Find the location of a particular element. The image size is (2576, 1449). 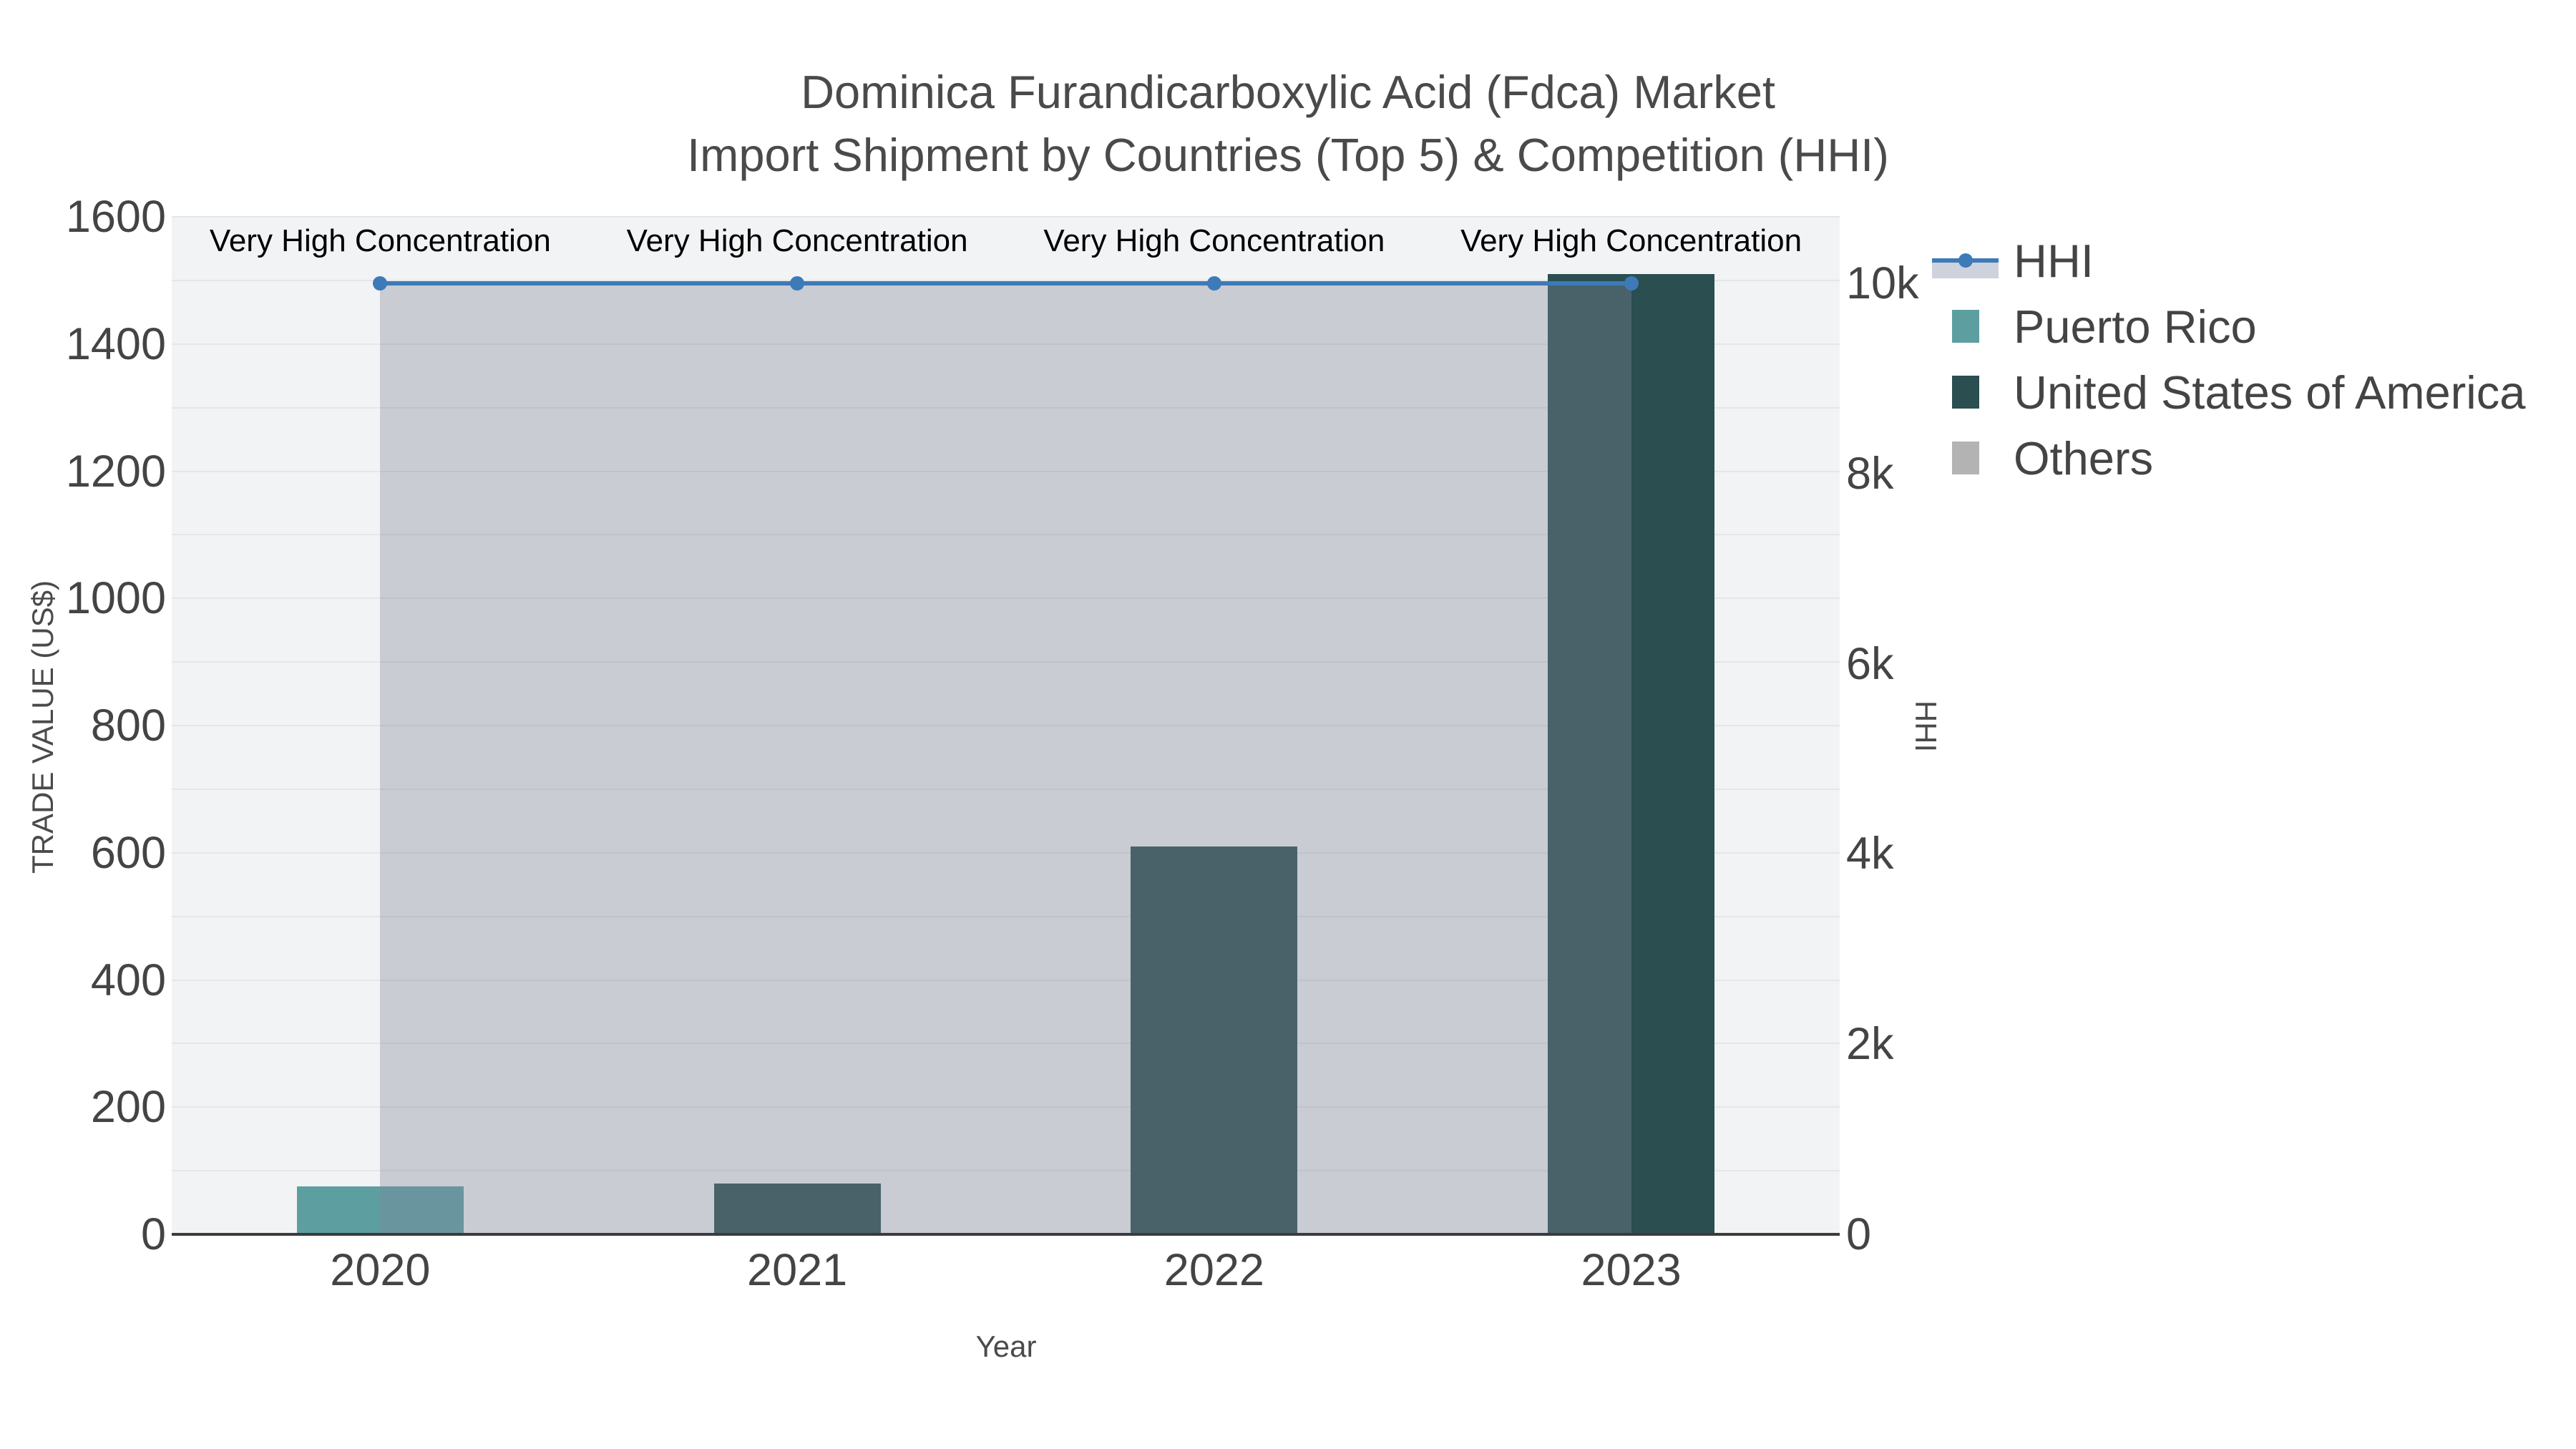

x-axis-tick: 2023 is located at coordinates (1631, 1270).